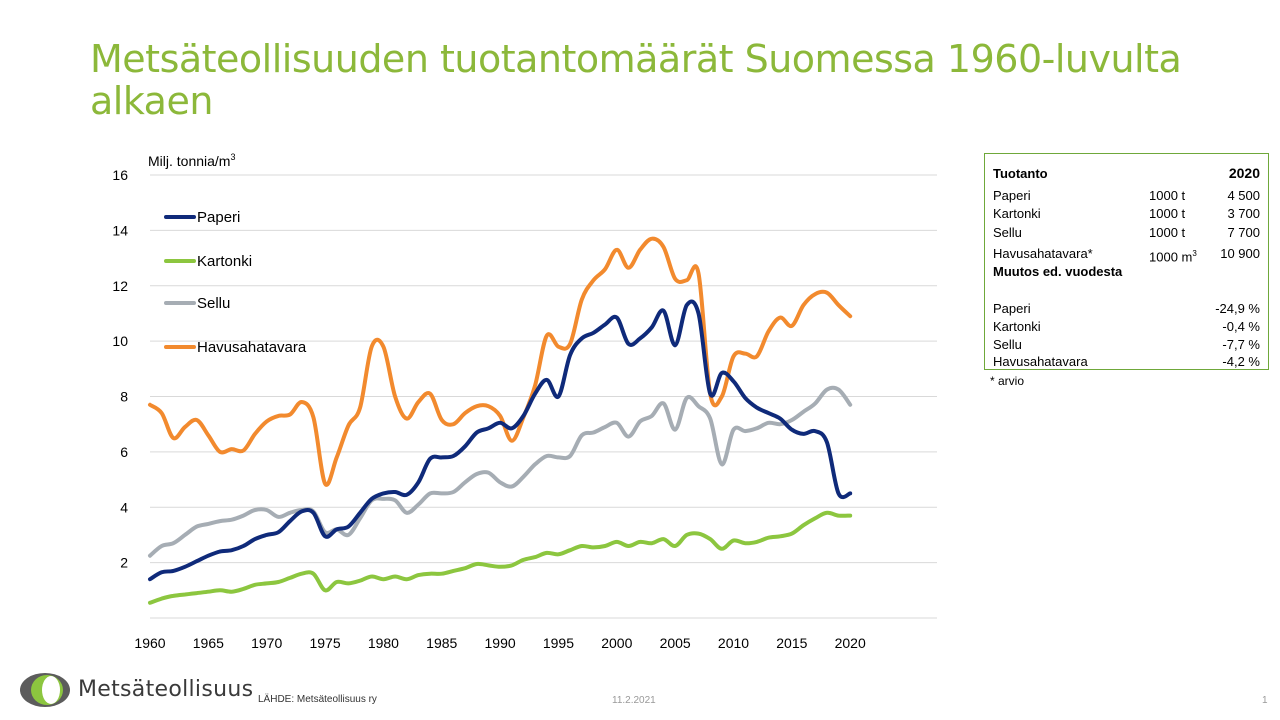 The image size is (1280, 720). Describe the element at coordinates (149, 643) in the screenshot. I see `x-tick-label: 1960` at that location.